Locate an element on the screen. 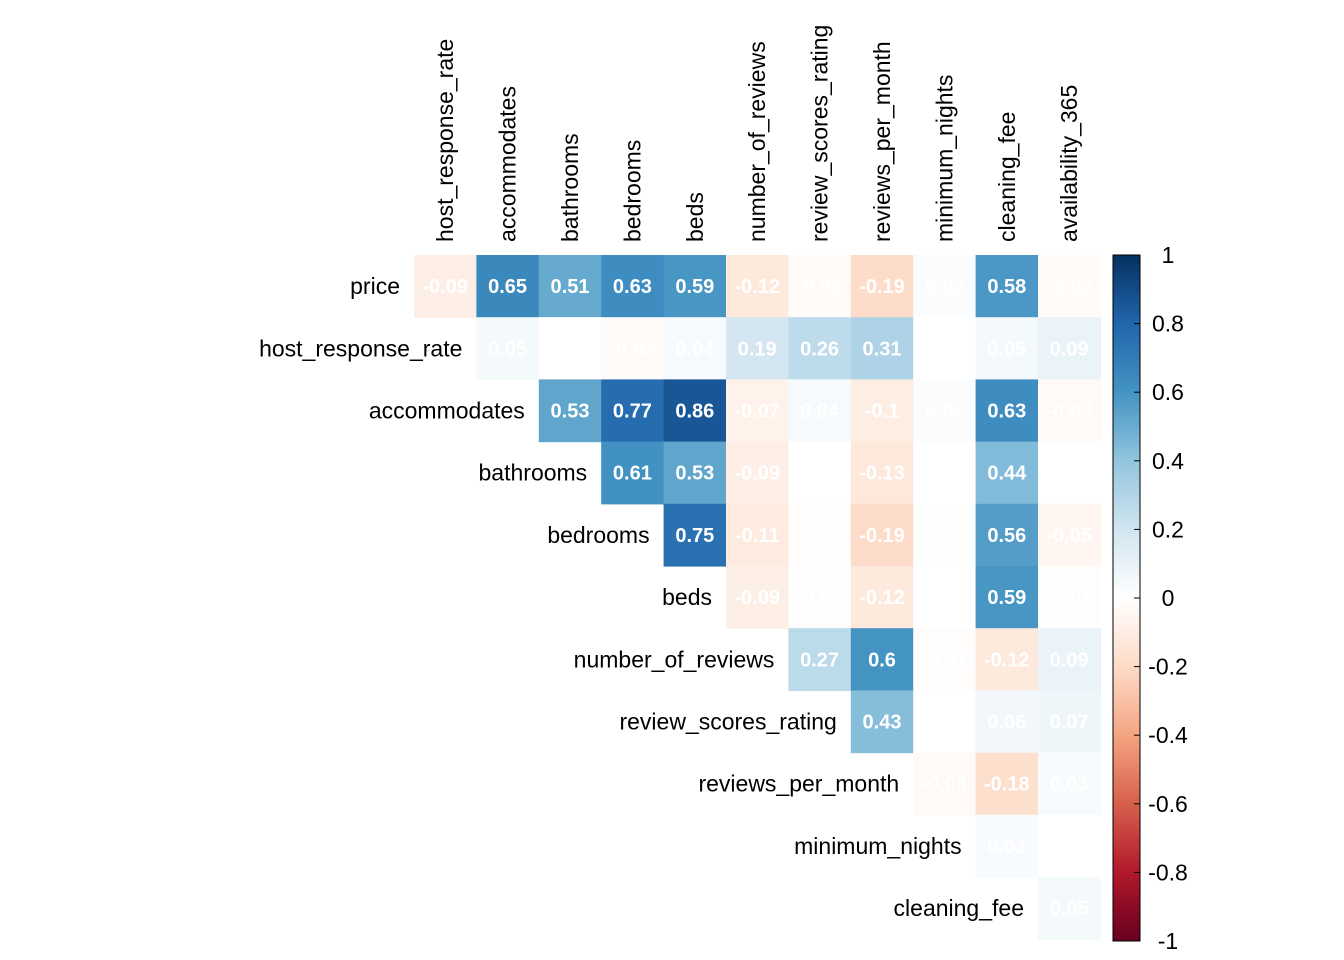  column-label: review_scores_rating is located at coordinates (820, 133).